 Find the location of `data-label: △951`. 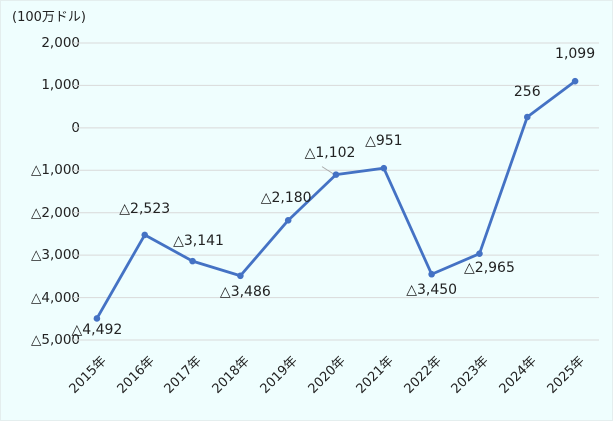

data-label: △951 is located at coordinates (384, 141).